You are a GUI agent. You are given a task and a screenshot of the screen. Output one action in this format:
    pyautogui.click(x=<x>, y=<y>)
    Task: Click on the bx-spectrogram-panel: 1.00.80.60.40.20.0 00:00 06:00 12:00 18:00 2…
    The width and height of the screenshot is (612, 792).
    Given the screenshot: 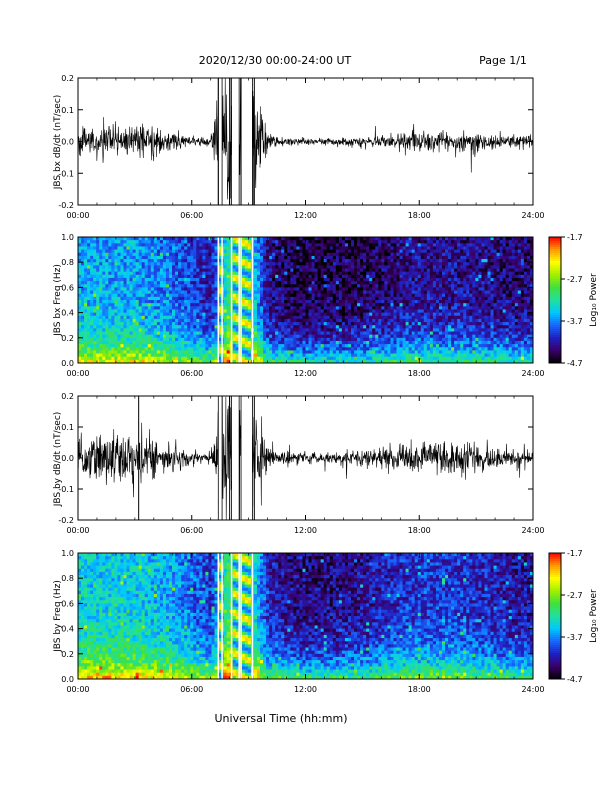 What is the action you would take?
    pyautogui.click(x=299, y=305)
    